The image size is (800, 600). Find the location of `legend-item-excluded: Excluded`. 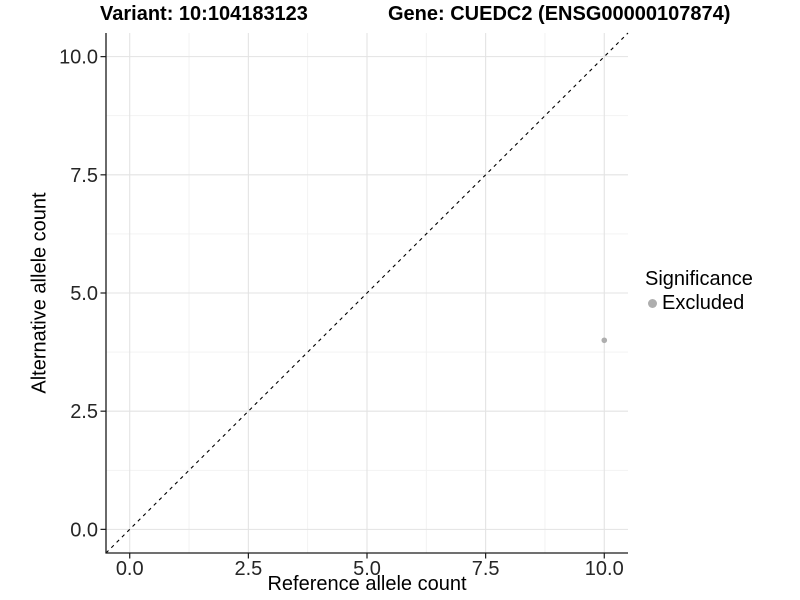

legend-item-excluded: Excluded is located at coordinates (699, 303).